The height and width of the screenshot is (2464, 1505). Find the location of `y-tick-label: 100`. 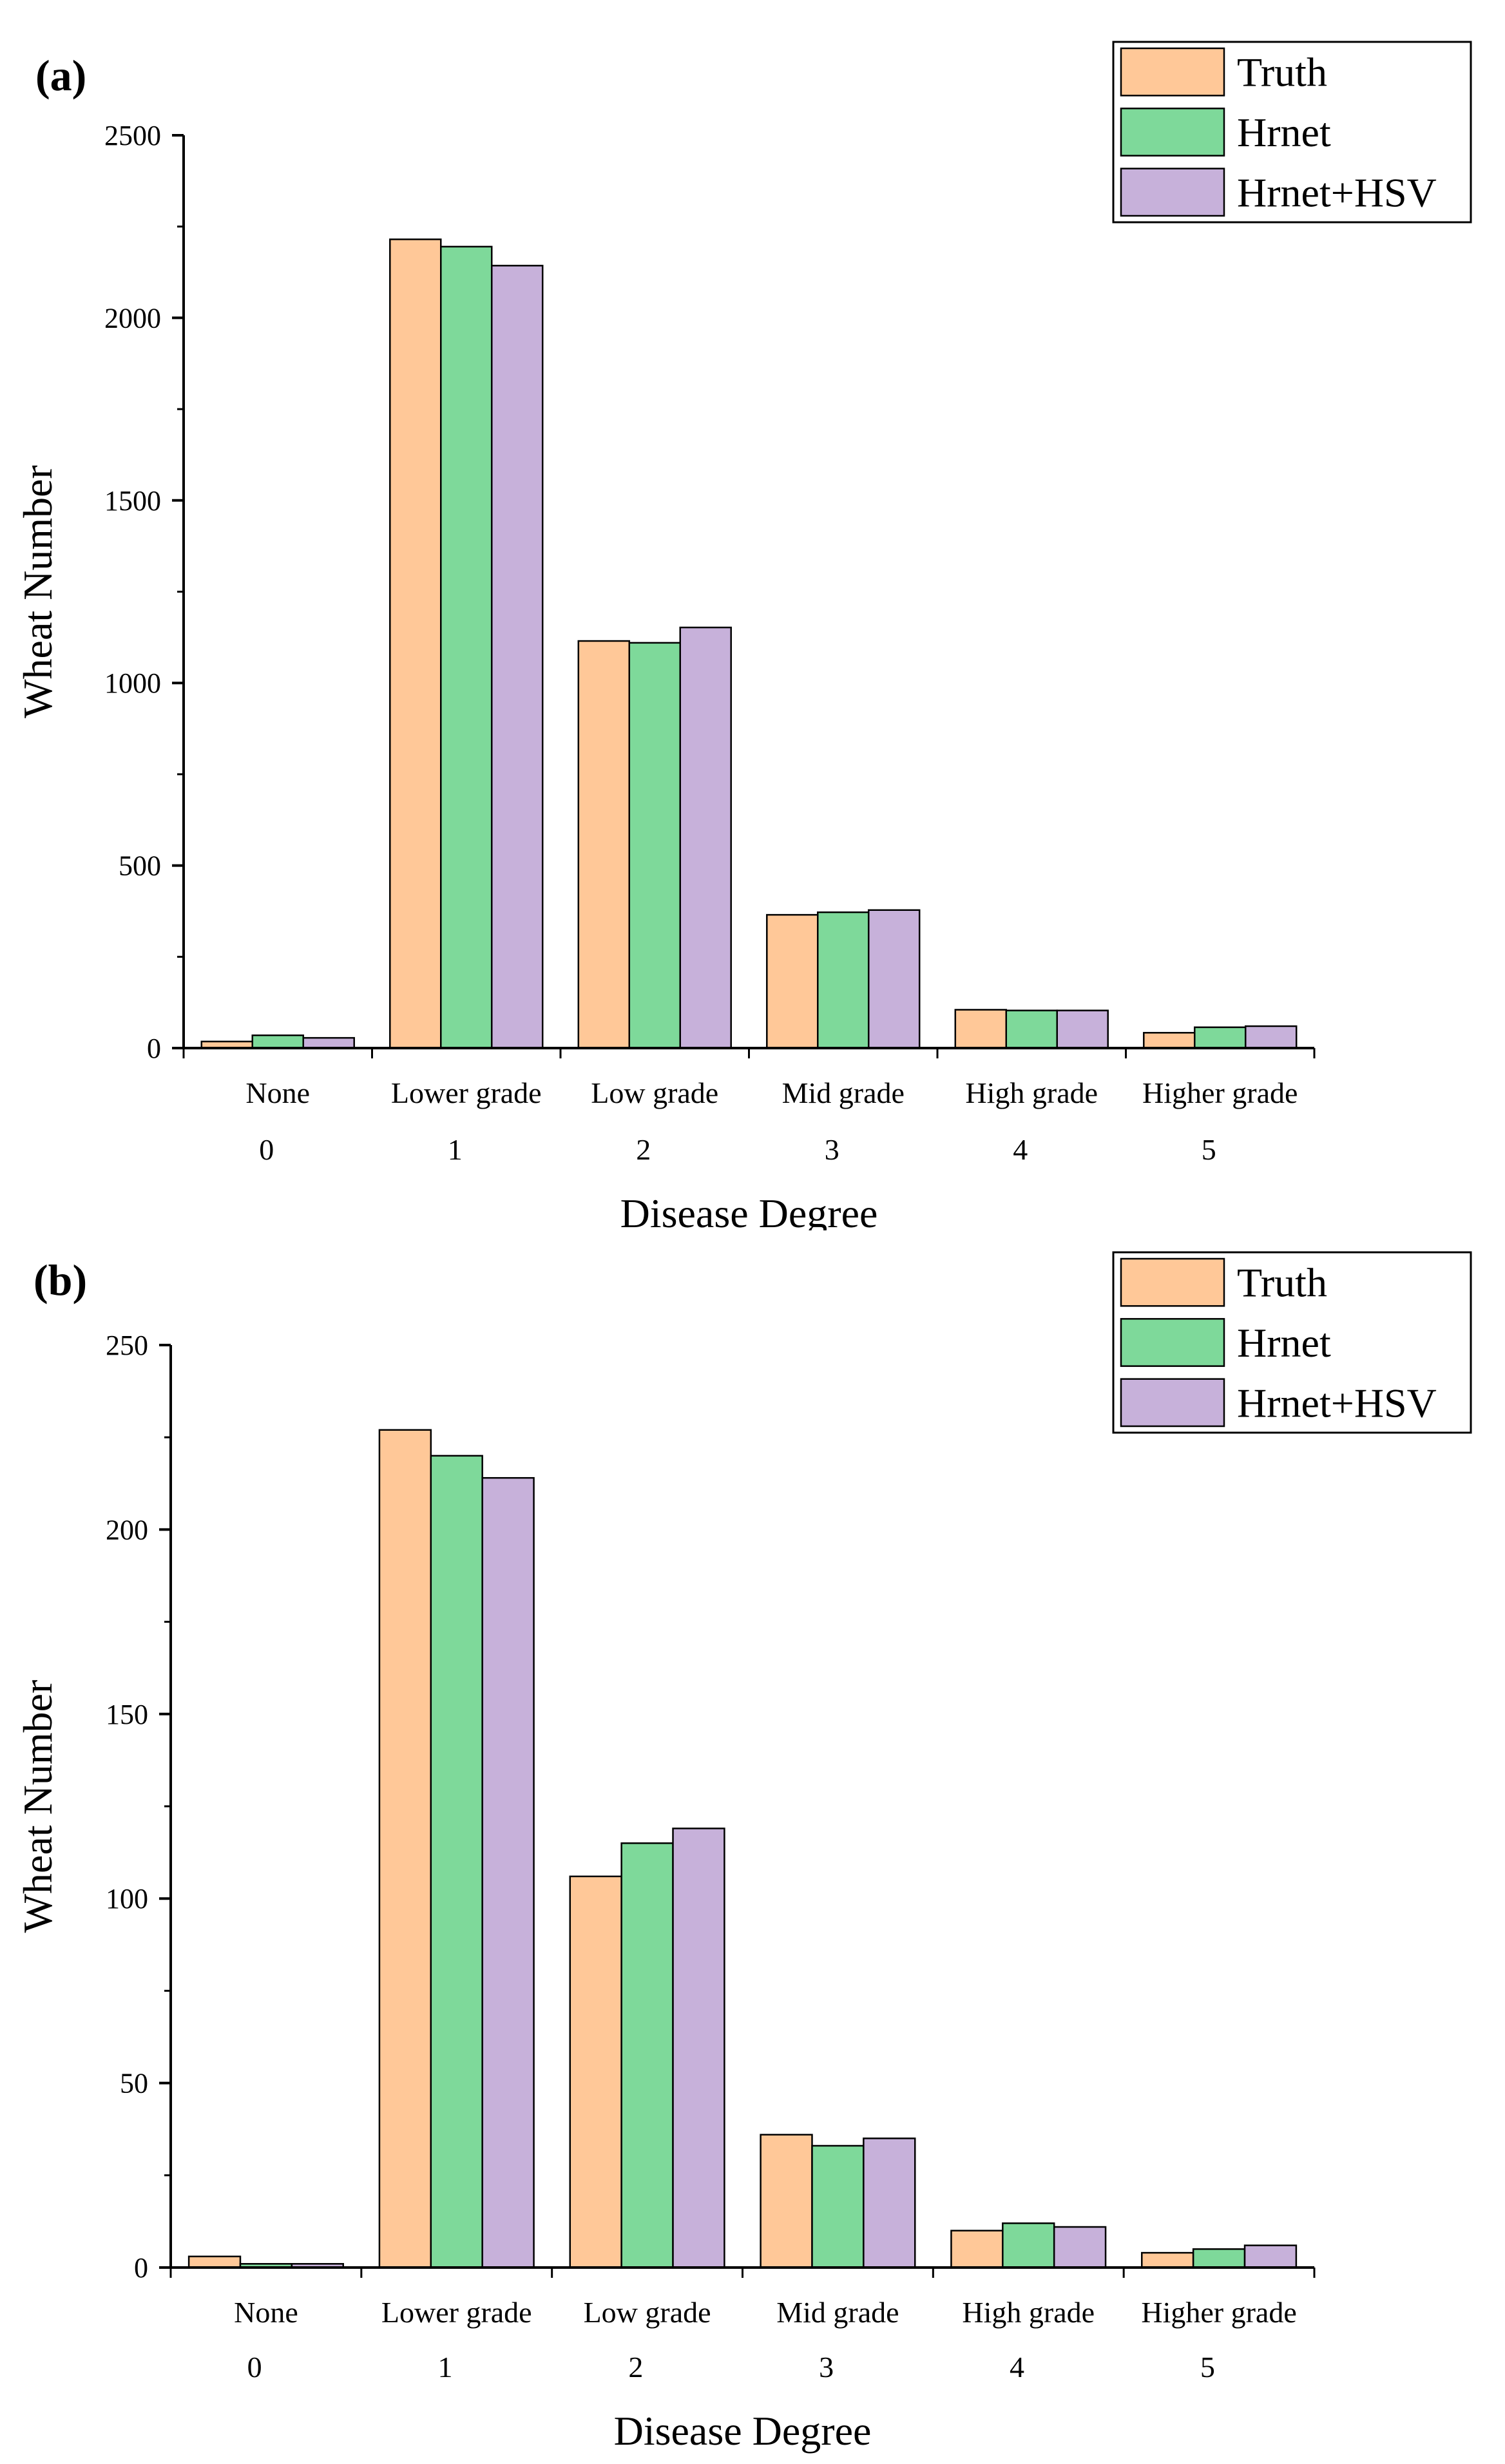

y-tick-label: 100 is located at coordinates (127, 1899).